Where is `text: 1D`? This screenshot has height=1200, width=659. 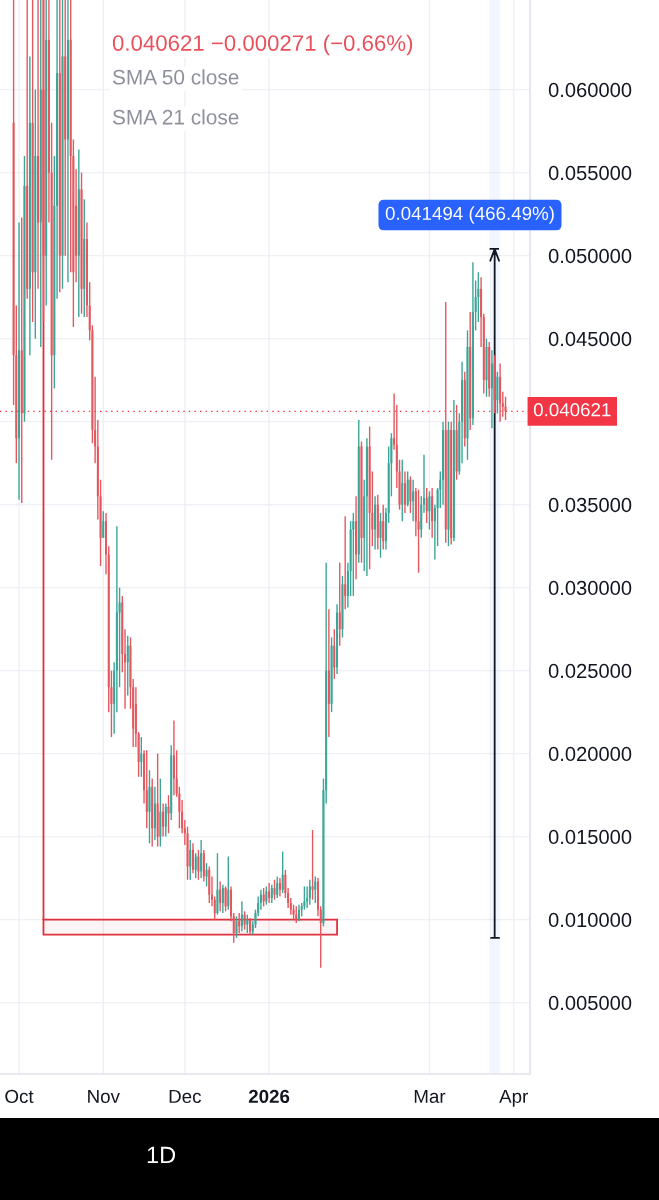
text: 1D is located at coordinates (161, 1155).